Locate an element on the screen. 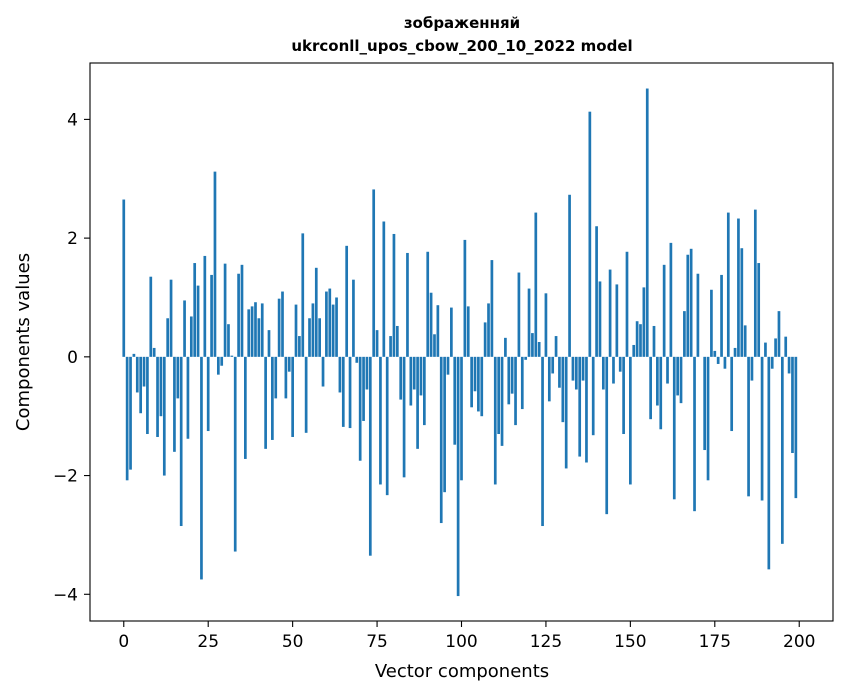 The width and height of the screenshot is (847, 696). x-tick-label: 0 is located at coordinates (123, 642).